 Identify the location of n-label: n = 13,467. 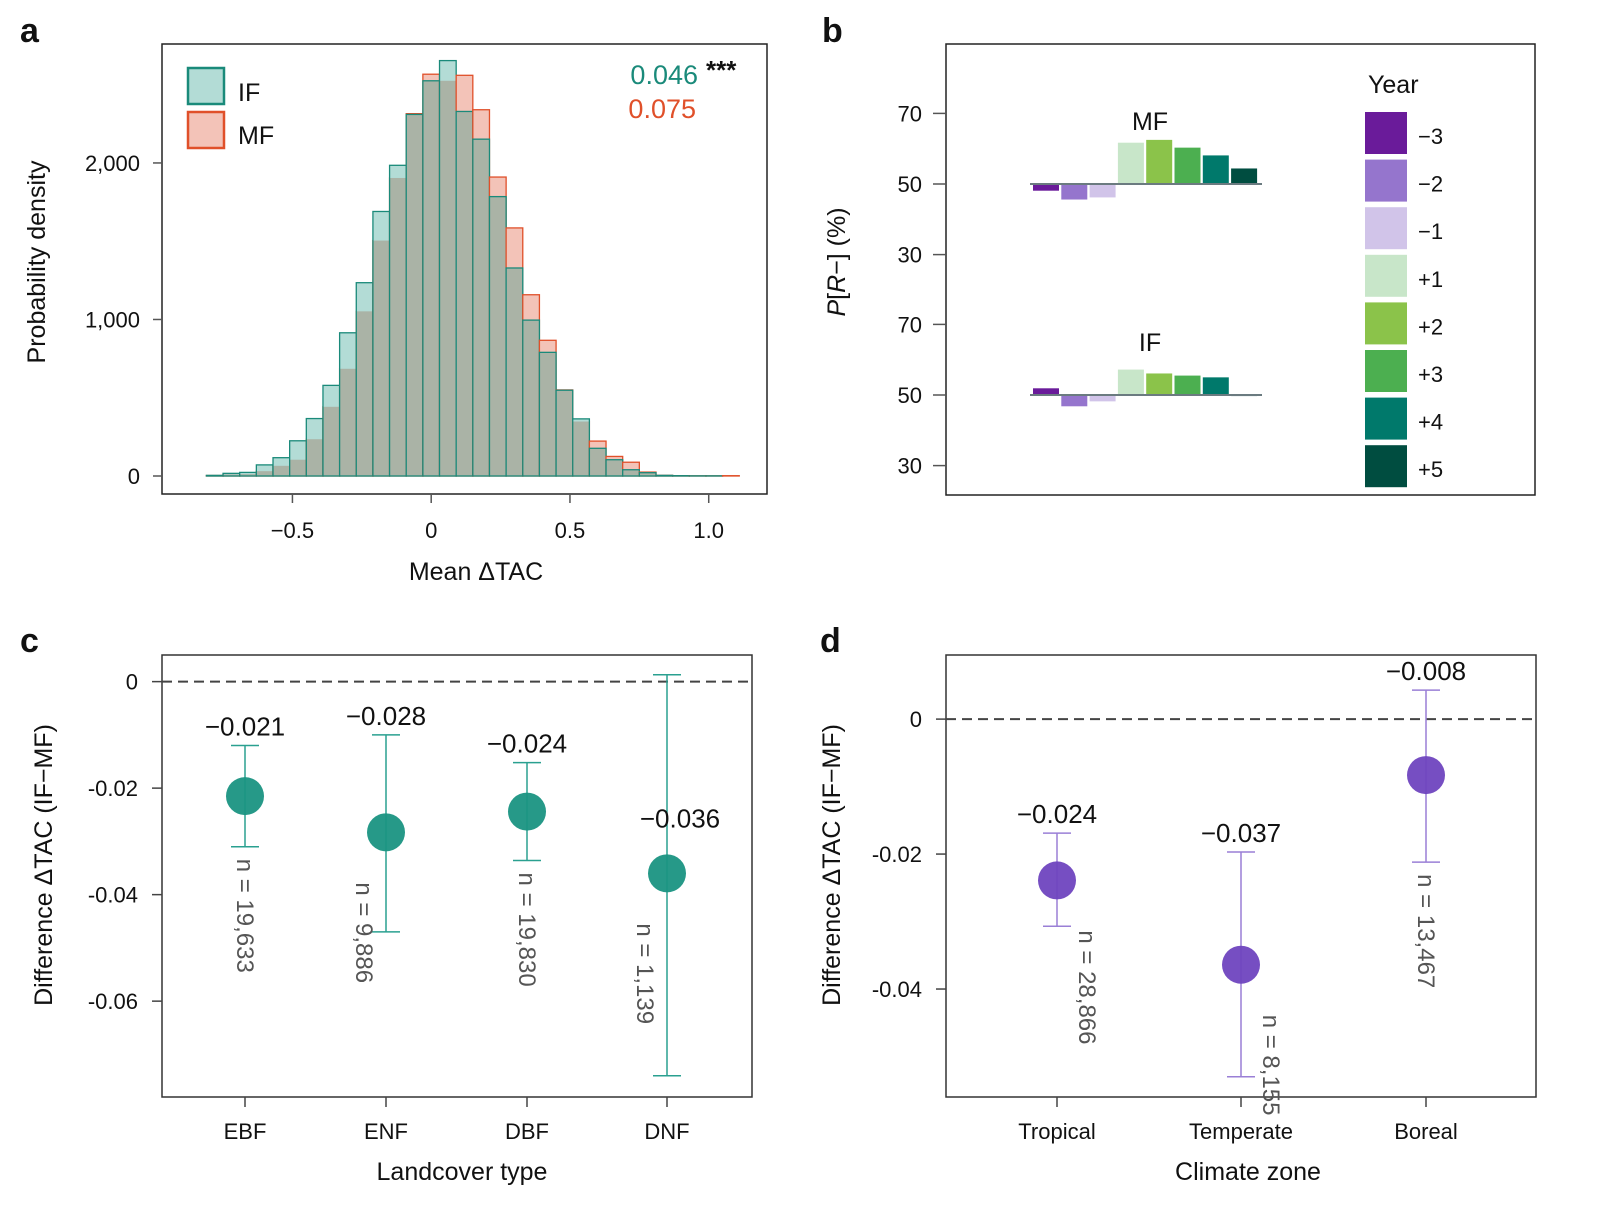
(1425, 931).